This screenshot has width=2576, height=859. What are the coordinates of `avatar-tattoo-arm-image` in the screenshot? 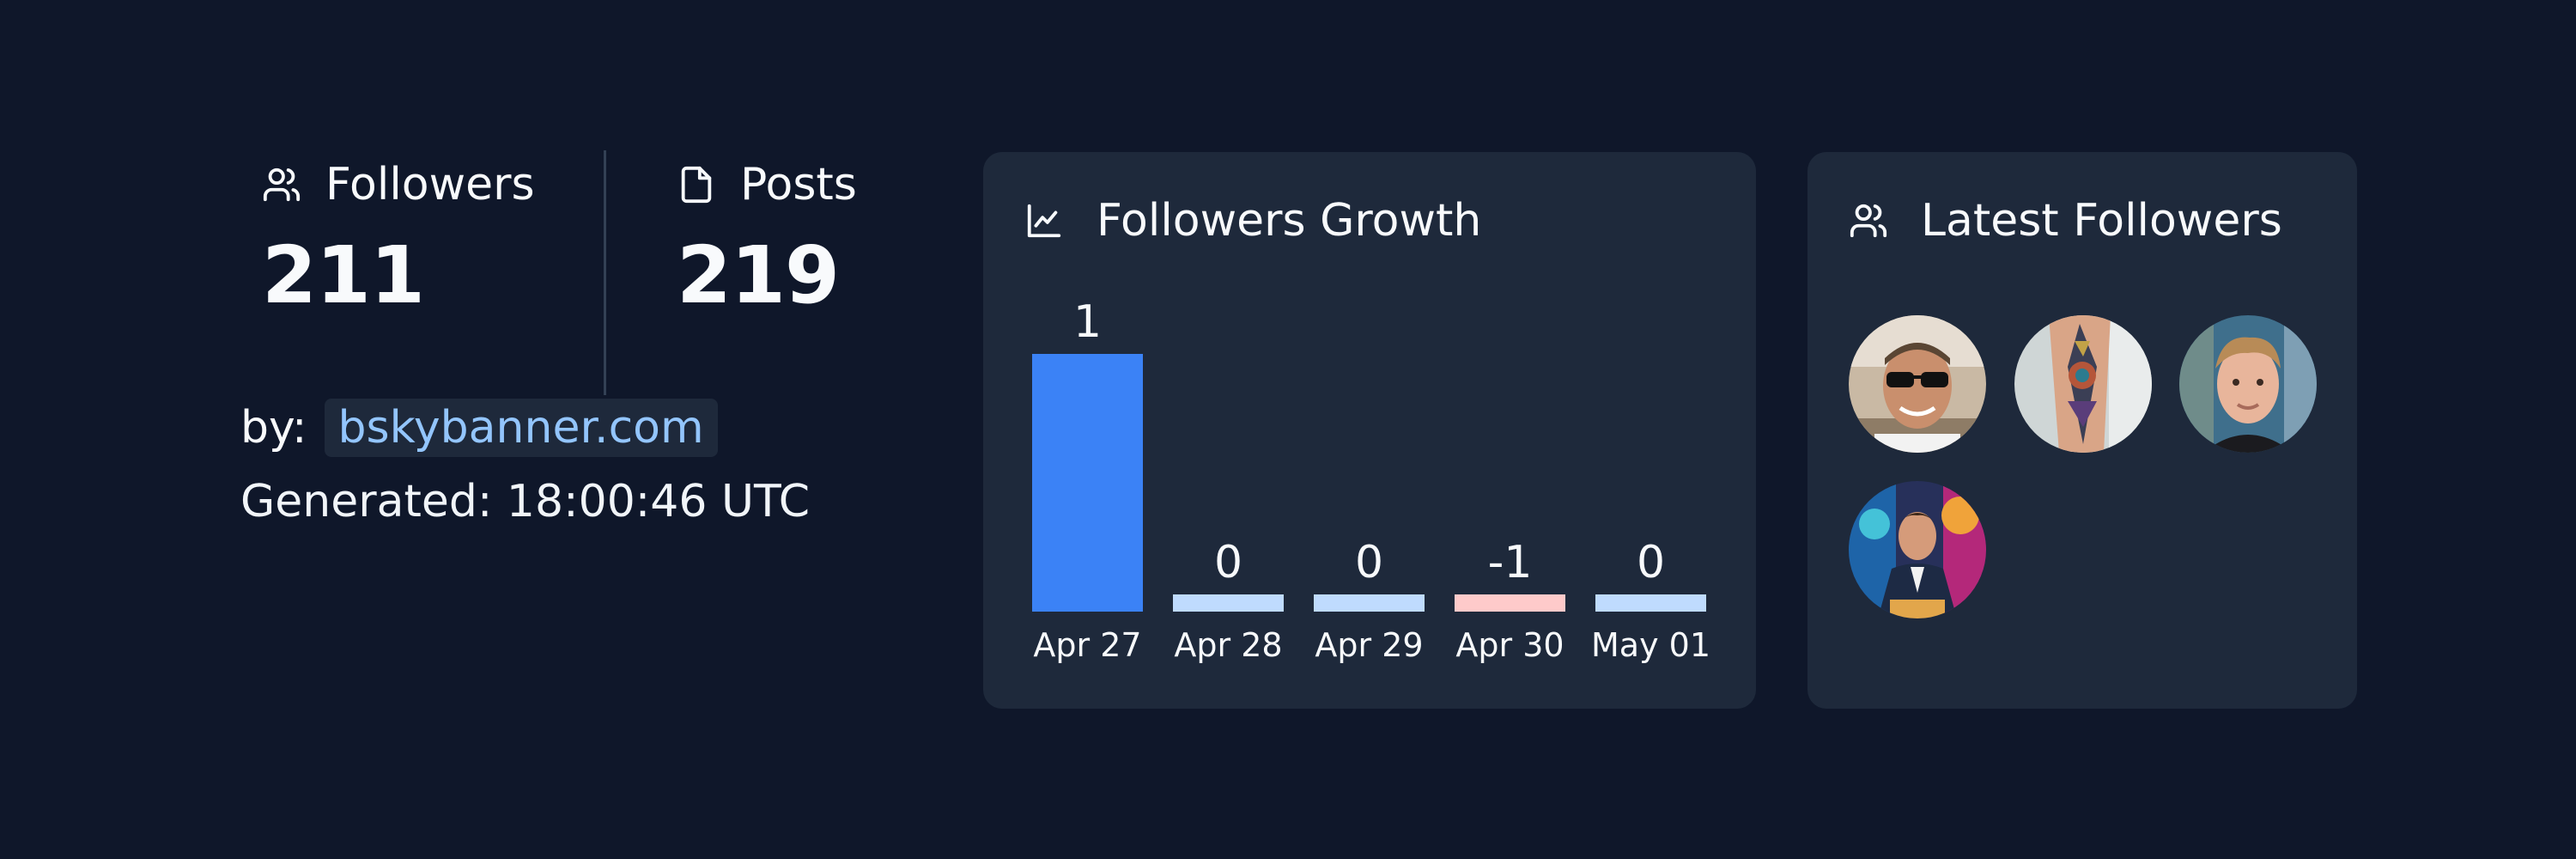 It's located at (2083, 384).